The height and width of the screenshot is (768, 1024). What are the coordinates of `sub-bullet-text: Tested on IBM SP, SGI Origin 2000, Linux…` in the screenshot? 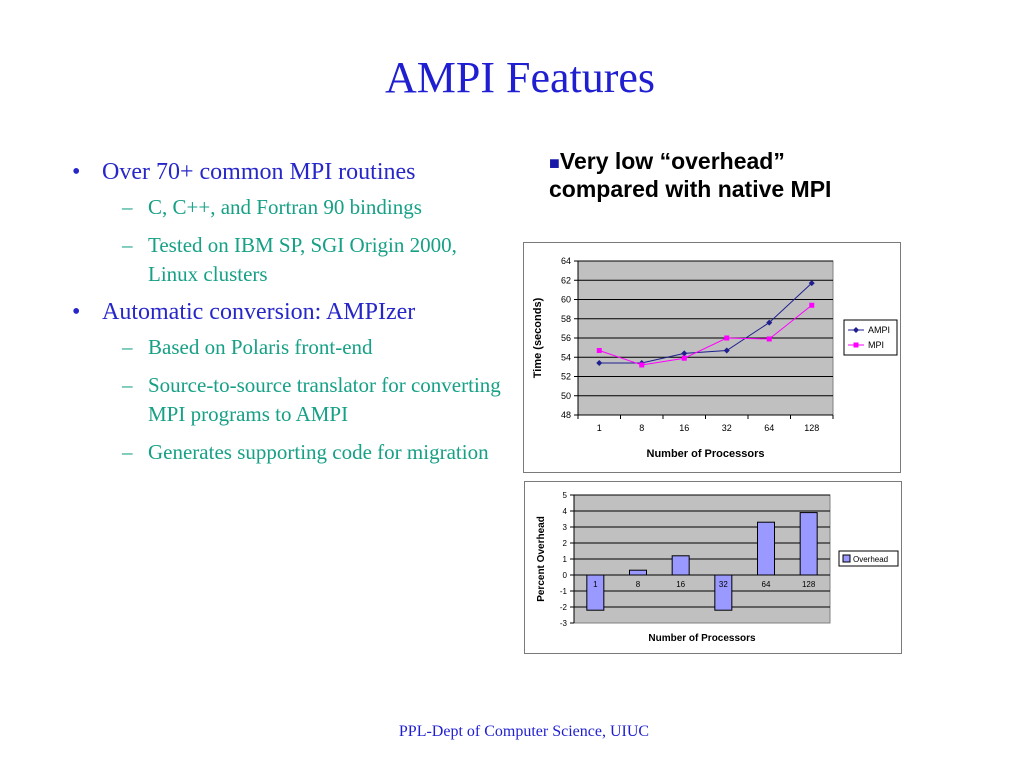 It's located at (302, 259).